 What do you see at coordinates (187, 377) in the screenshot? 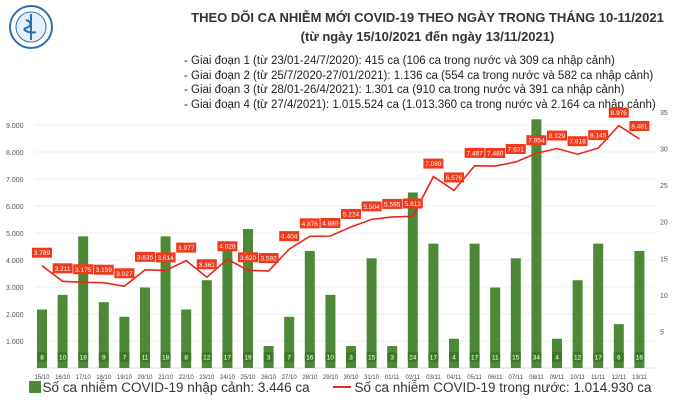
I see `x-tick-label: 22/10` at bounding box center [187, 377].